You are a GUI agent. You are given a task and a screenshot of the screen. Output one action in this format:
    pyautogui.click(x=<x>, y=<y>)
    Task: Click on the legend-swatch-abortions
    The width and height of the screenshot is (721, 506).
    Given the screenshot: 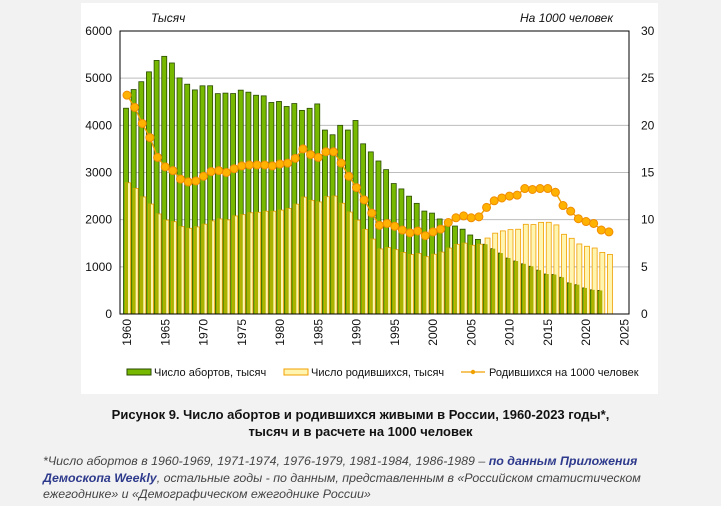 What is the action you would take?
    pyautogui.click(x=139, y=372)
    